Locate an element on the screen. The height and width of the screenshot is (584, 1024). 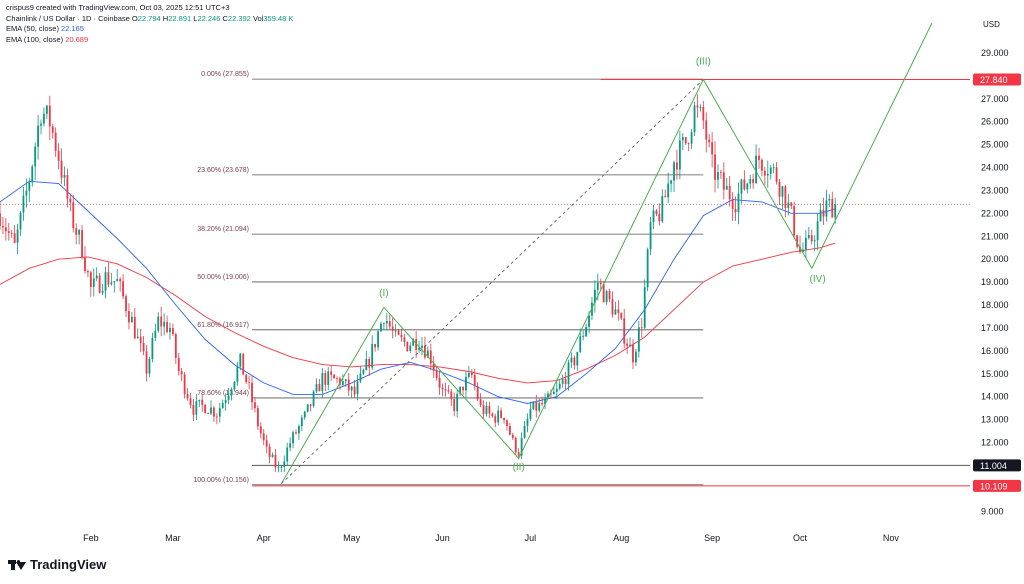
ema50-legend: EMA (50, close) 22.165 is located at coordinates (149, 29).